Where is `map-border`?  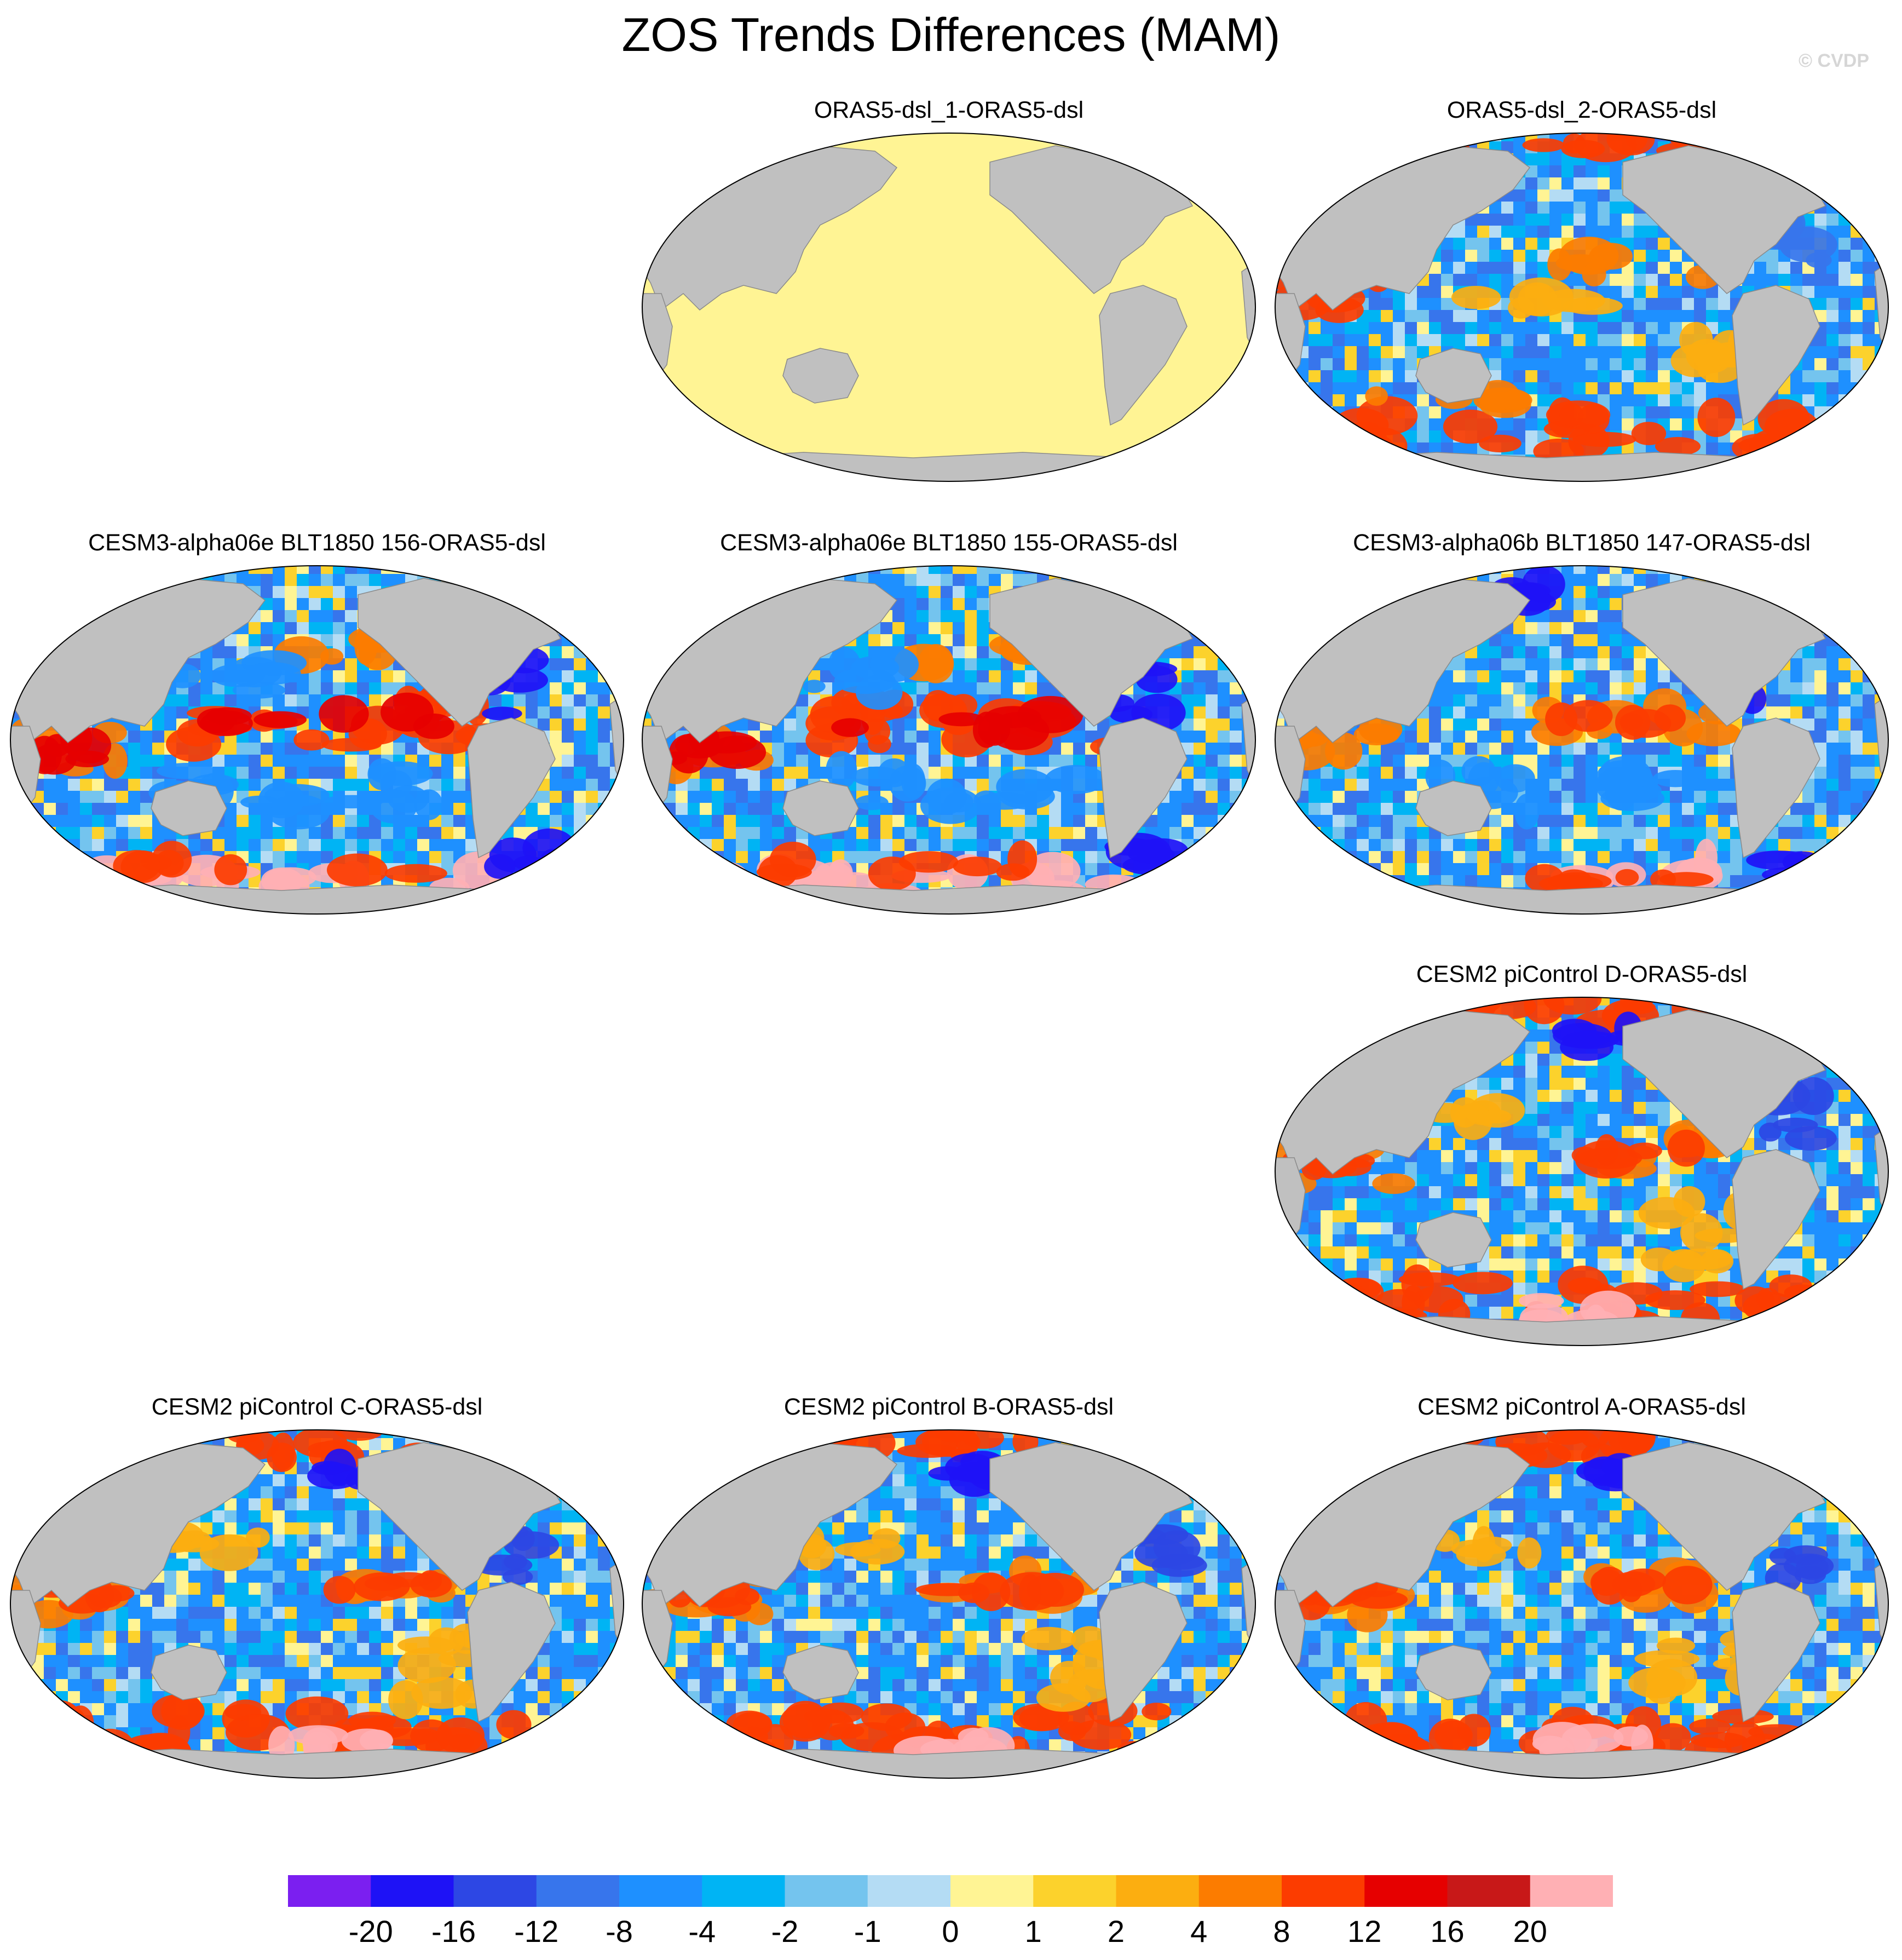 map-border is located at coordinates (1582, 307).